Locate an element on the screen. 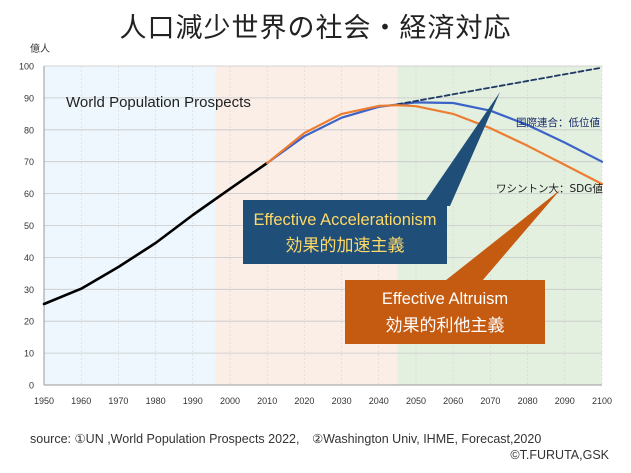 The image size is (631, 473). y-tick-label-30: 30 is located at coordinates (29, 290).